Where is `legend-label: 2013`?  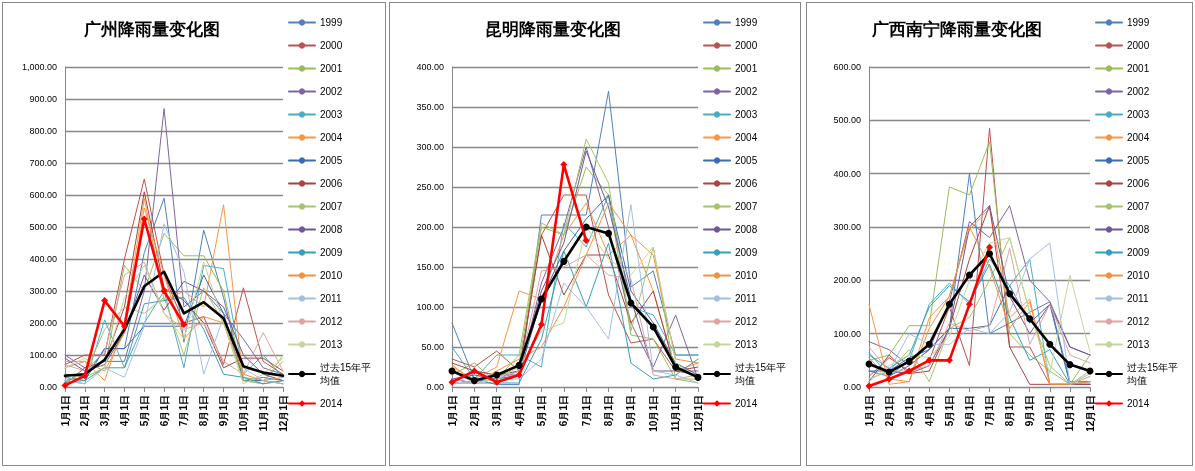
legend-label: 2013 is located at coordinates (331, 344).